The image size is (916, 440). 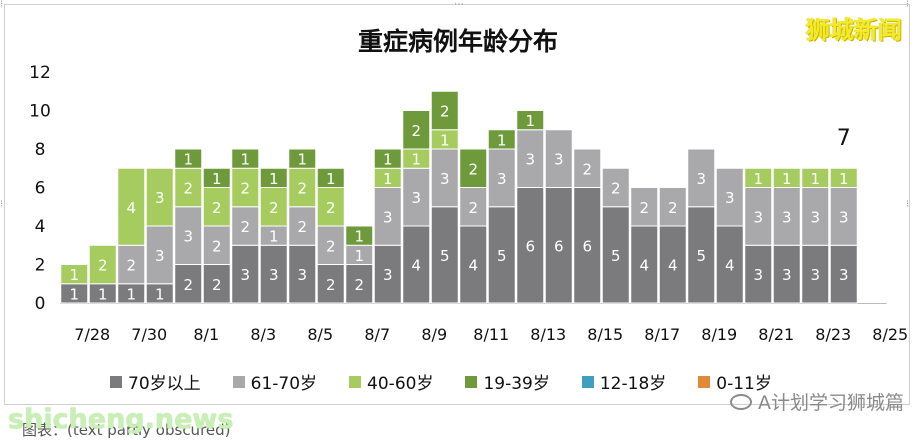 What do you see at coordinates (844, 138) in the screenshot?
I see `annotation-label: 7` at bounding box center [844, 138].